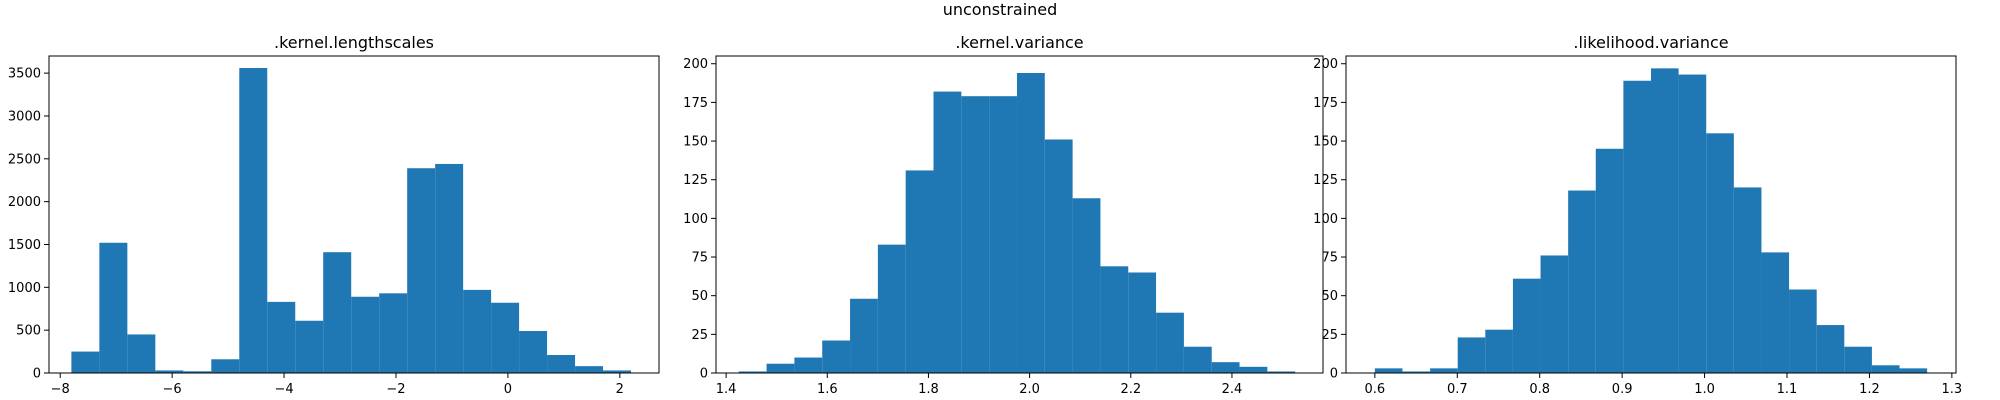 This screenshot has width=2000, height=400. What do you see at coordinates (172, 389) in the screenshot?
I see `x-tick-label: −6` at bounding box center [172, 389].